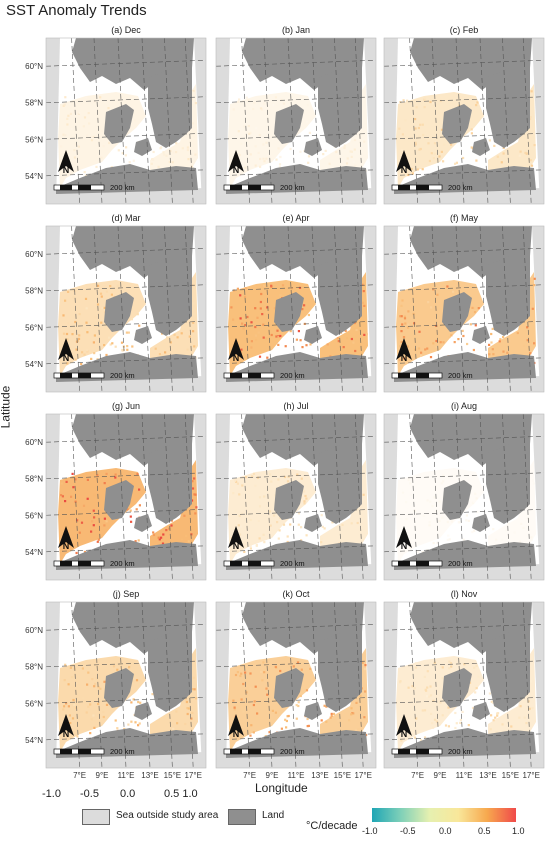 This screenshot has width=550, height=848. Describe the element at coordinates (96, 817) in the screenshot. I see `legend-sea-swatch` at that location.